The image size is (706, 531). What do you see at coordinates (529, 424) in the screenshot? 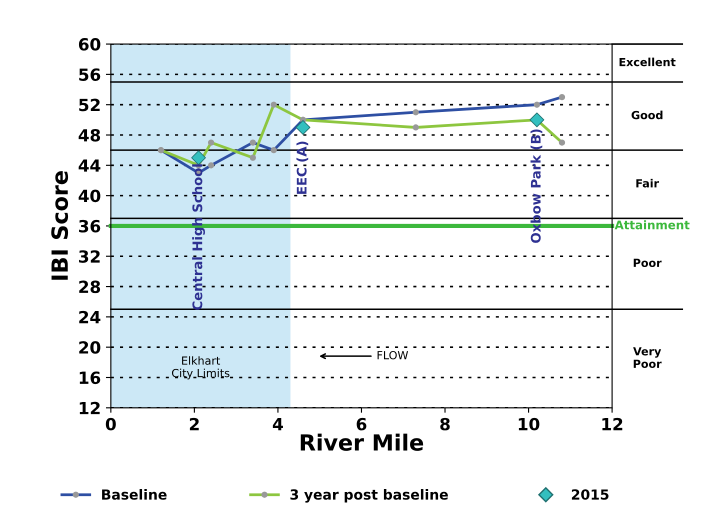
I see `x-tick-label: 10` at bounding box center [529, 424].